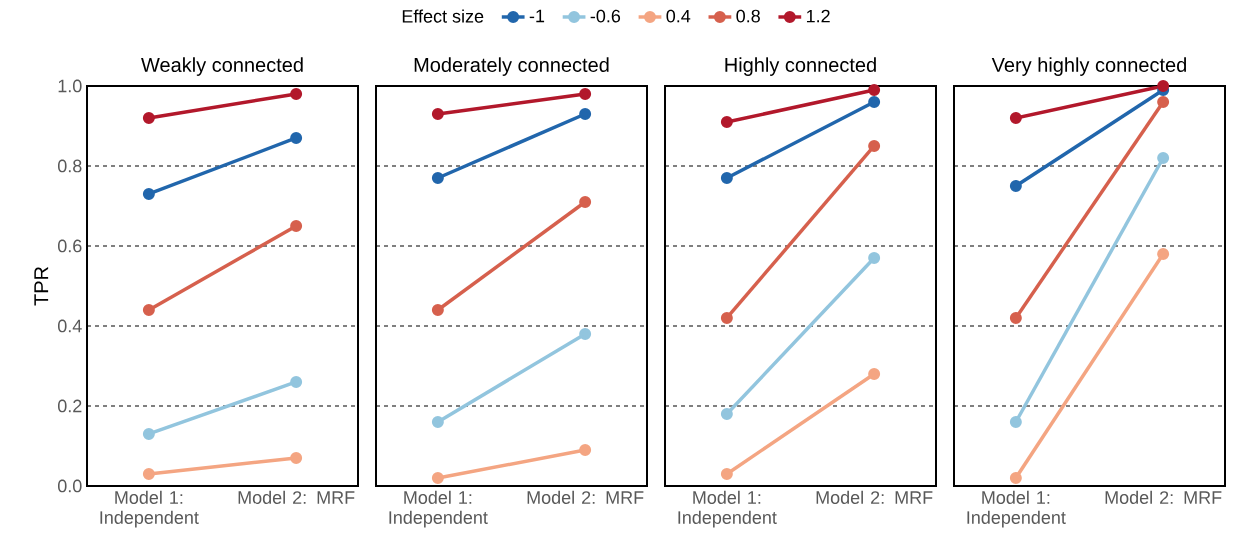 The height and width of the screenshot is (548, 1233). Describe the element at coordinates (443, 16) in the screenshot. I see `legend-title: Effect size` at that location.